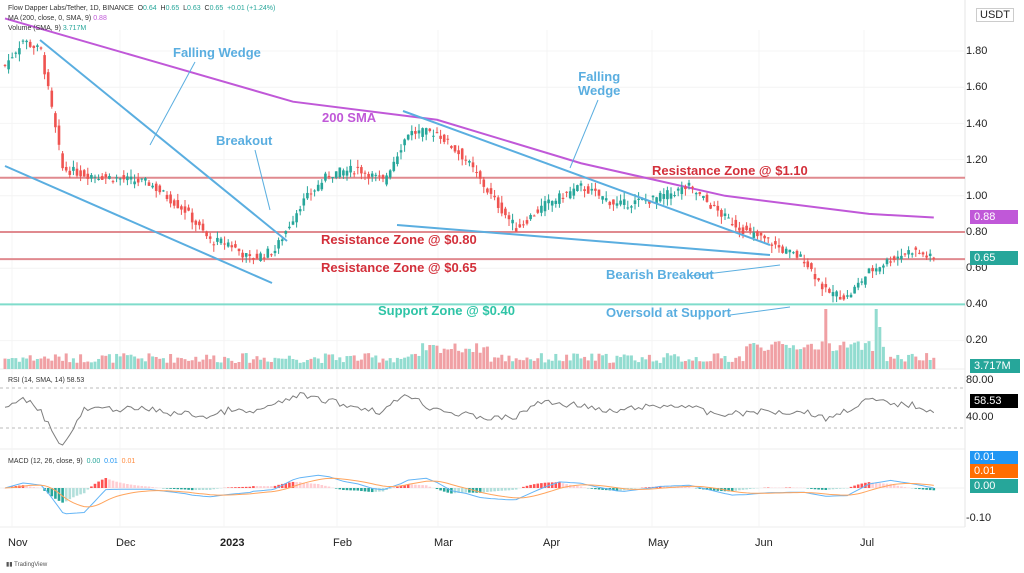 The height and width of the screenshot is (573, 1024). What do you see at coordinates (994, 401) in the screenshot?
I see `rsi-badge: 58.53` at bounding box center [994, 401].